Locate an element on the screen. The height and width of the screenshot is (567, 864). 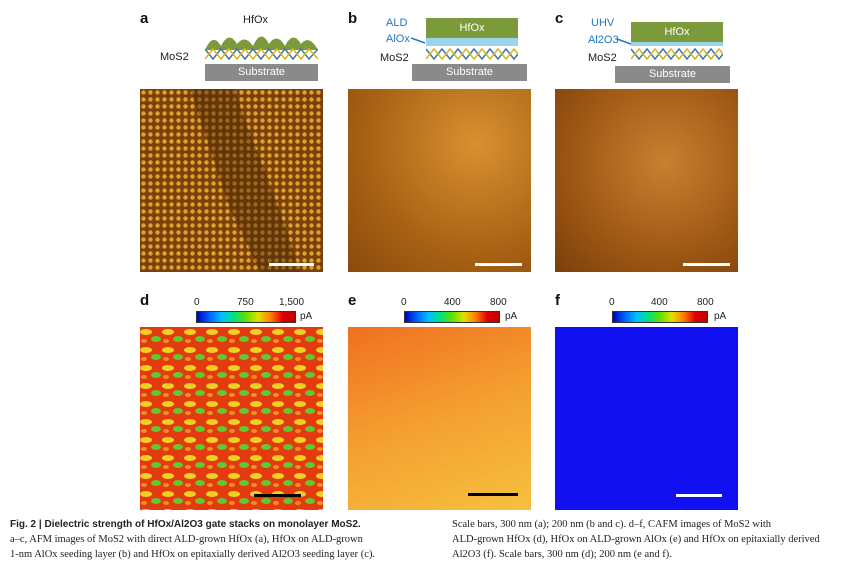
colorbar-tick-d-0: 0 is located at coordinates (197, 302).